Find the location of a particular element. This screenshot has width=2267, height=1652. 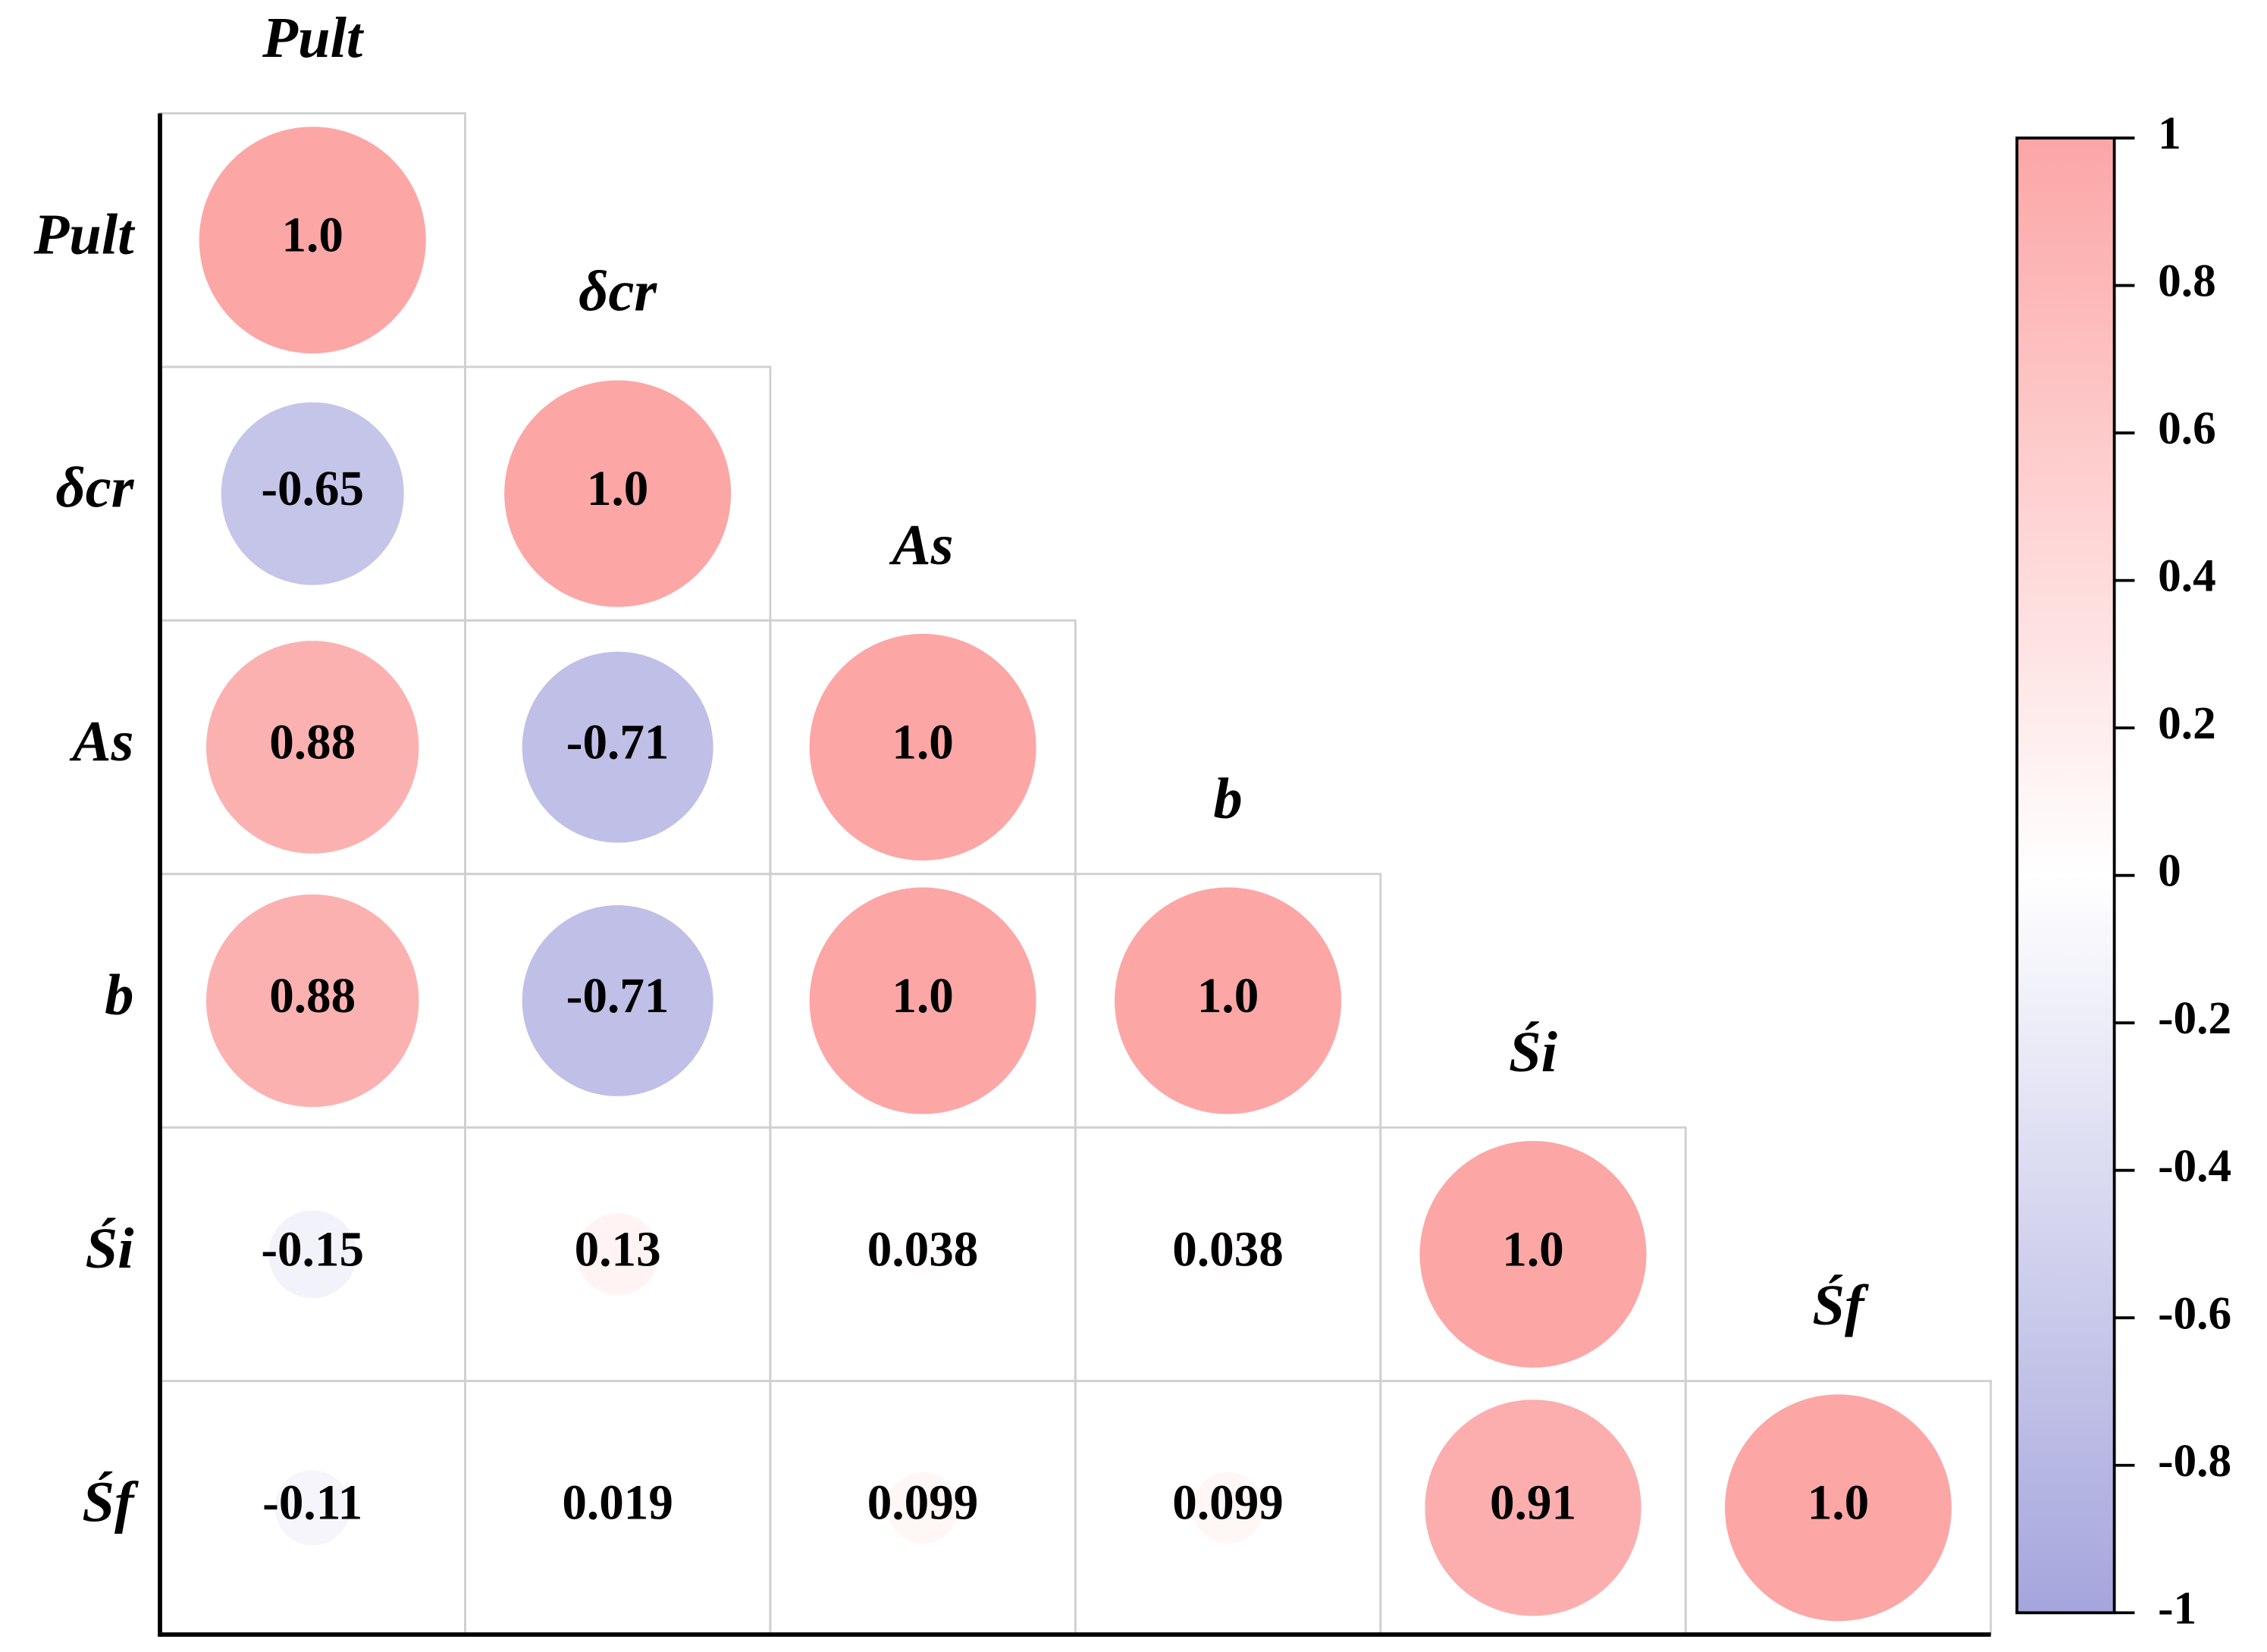

row-label: Pult is located at coordinates (84, 234).